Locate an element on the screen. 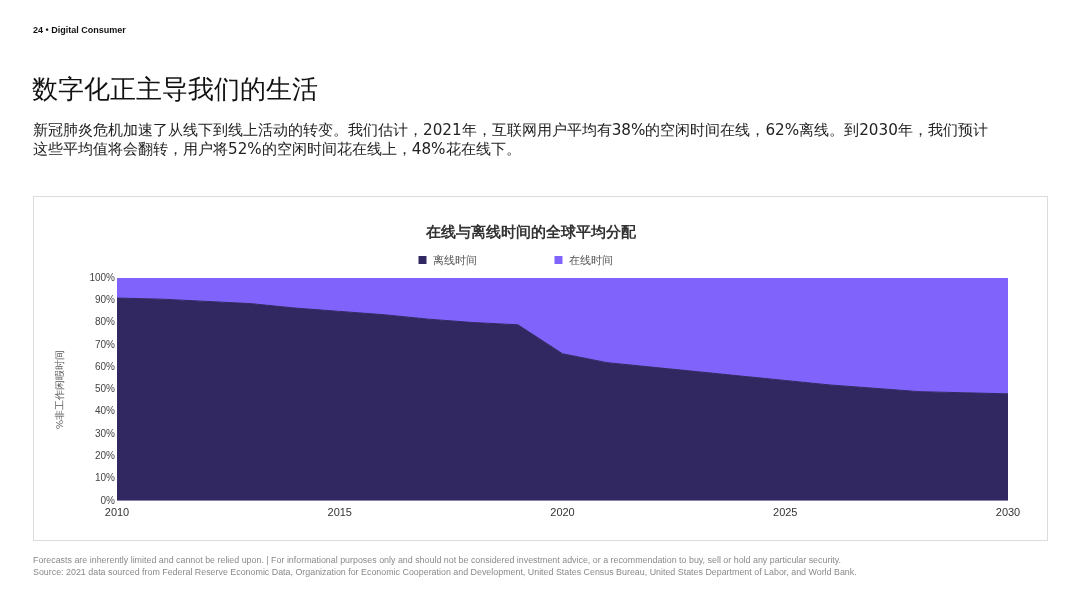  y-tick-label: 50% is located at coordinates (105, 389).